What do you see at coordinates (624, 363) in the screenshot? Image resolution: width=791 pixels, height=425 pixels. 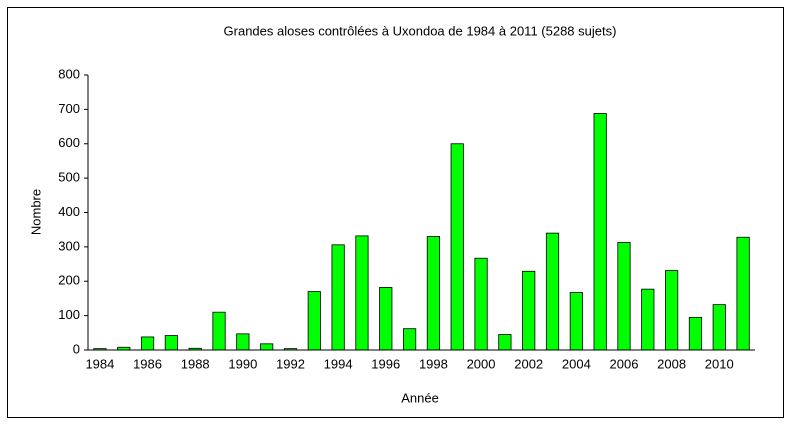 I see `x-tick-label: 2006` at bounding box center [624, 363].